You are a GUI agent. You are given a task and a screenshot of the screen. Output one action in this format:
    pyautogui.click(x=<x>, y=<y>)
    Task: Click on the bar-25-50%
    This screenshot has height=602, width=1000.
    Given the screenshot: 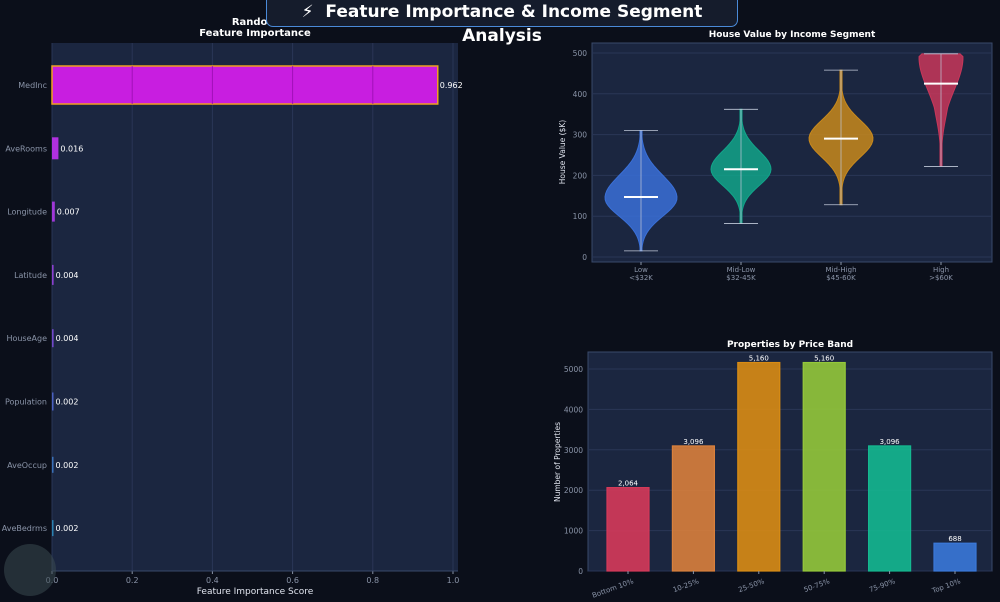 What is the action you would take?
    pyautogui.click(x=759, y=466)
    